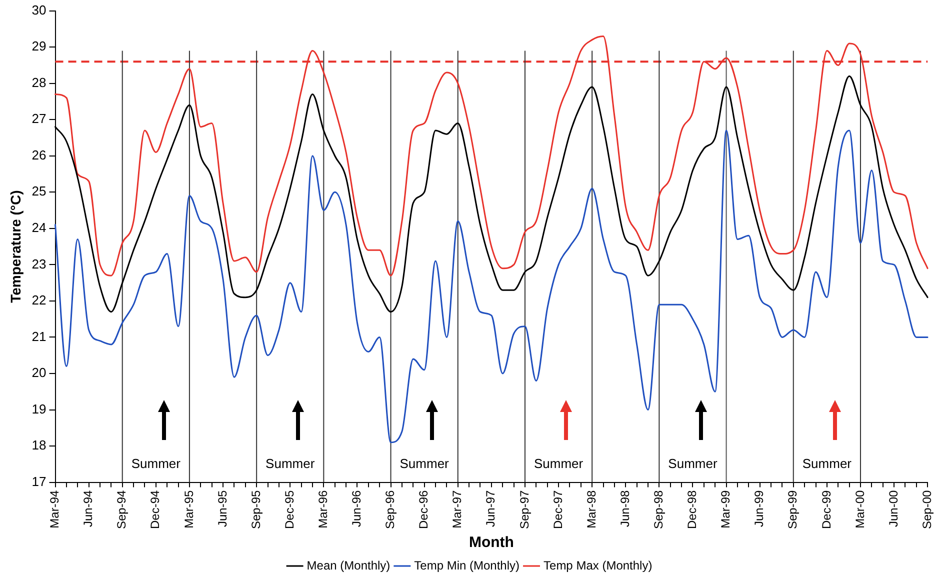 This screenshot has width=945, height=582. What do you see at coordinates (692, 509) in the screenshot?
I see `x-tick-label: Dec-98` at bounding box center [692, 509].